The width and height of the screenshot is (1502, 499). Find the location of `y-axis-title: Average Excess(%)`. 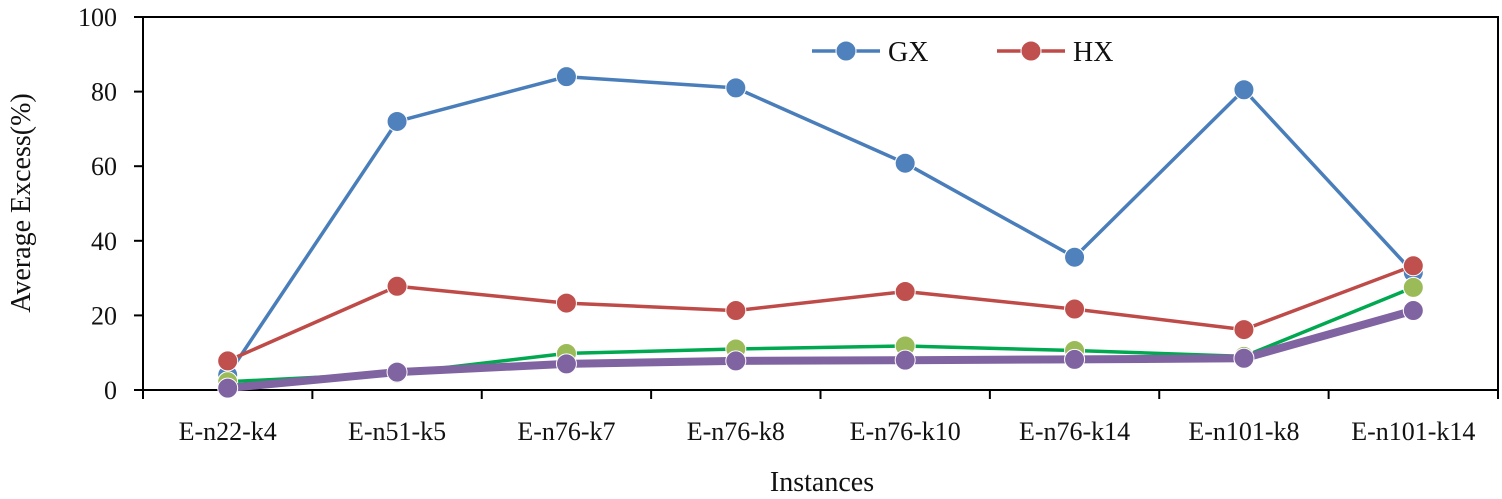

y-axis-title: Average Excess(%) is located at coordinates (21, 202).